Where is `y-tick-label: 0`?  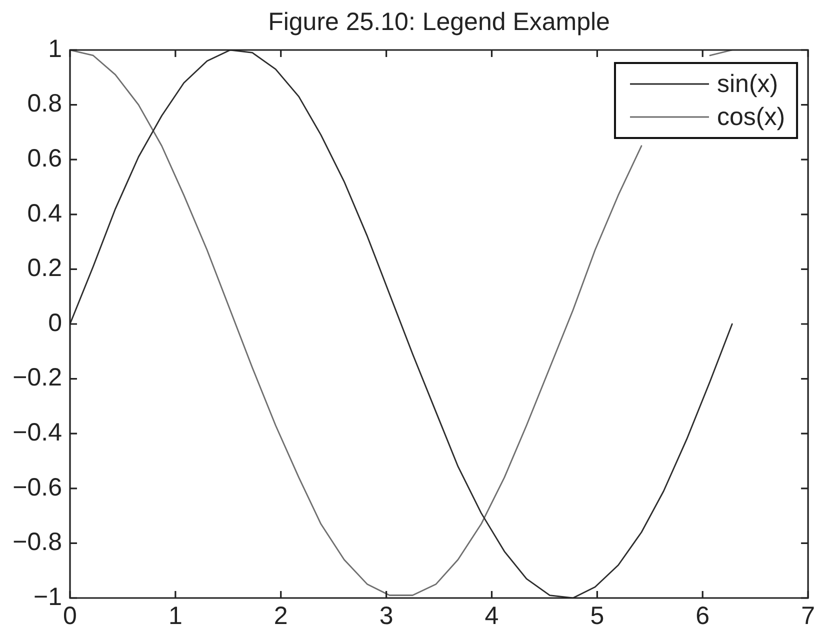
y-tick-label: 0 is located at coordinates (55, 322).